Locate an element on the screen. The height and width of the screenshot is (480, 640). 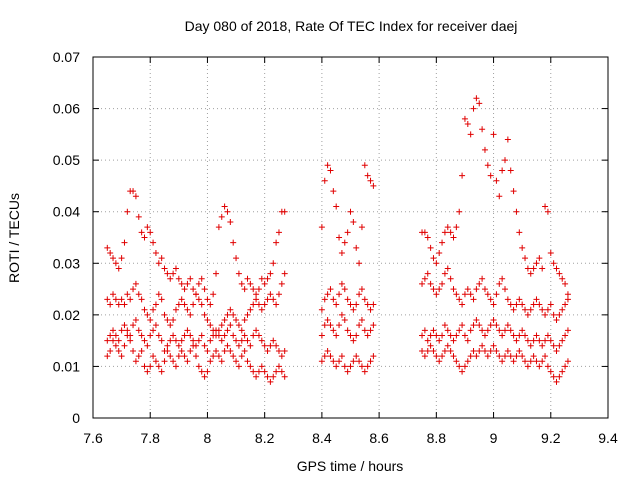
x-tick-label: 9.2 is located at coordinates (551, 438).